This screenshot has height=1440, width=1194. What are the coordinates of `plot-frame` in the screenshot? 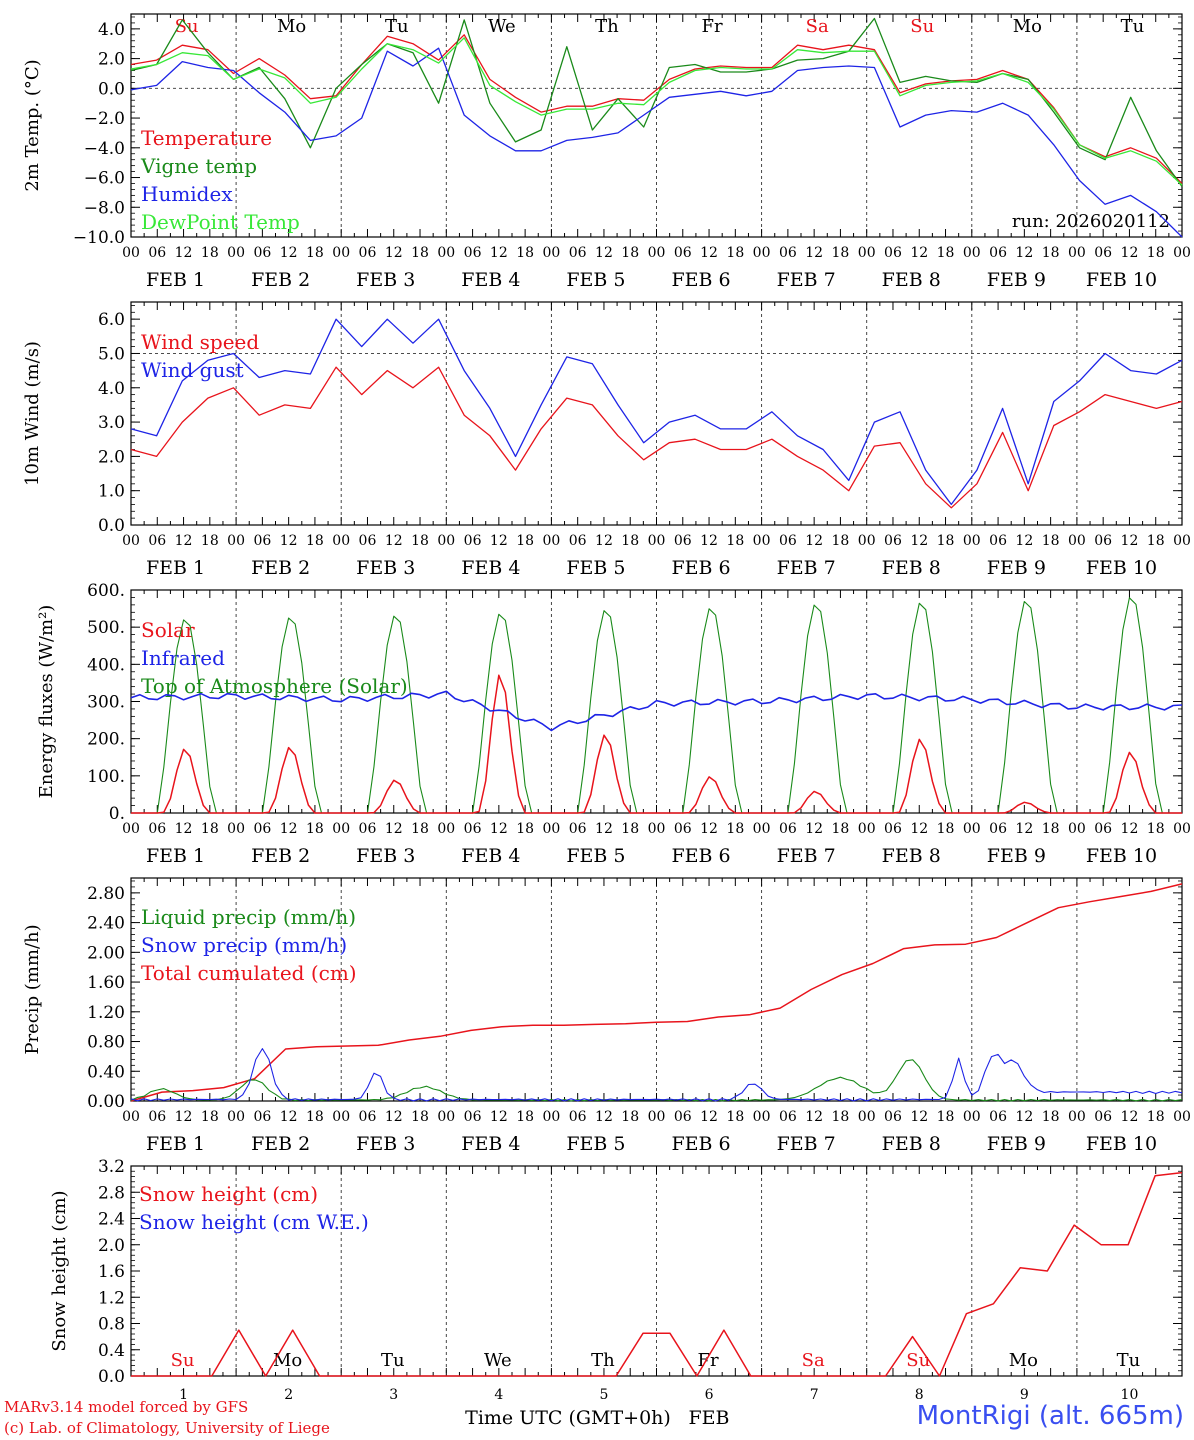 It's located at (656, 125).